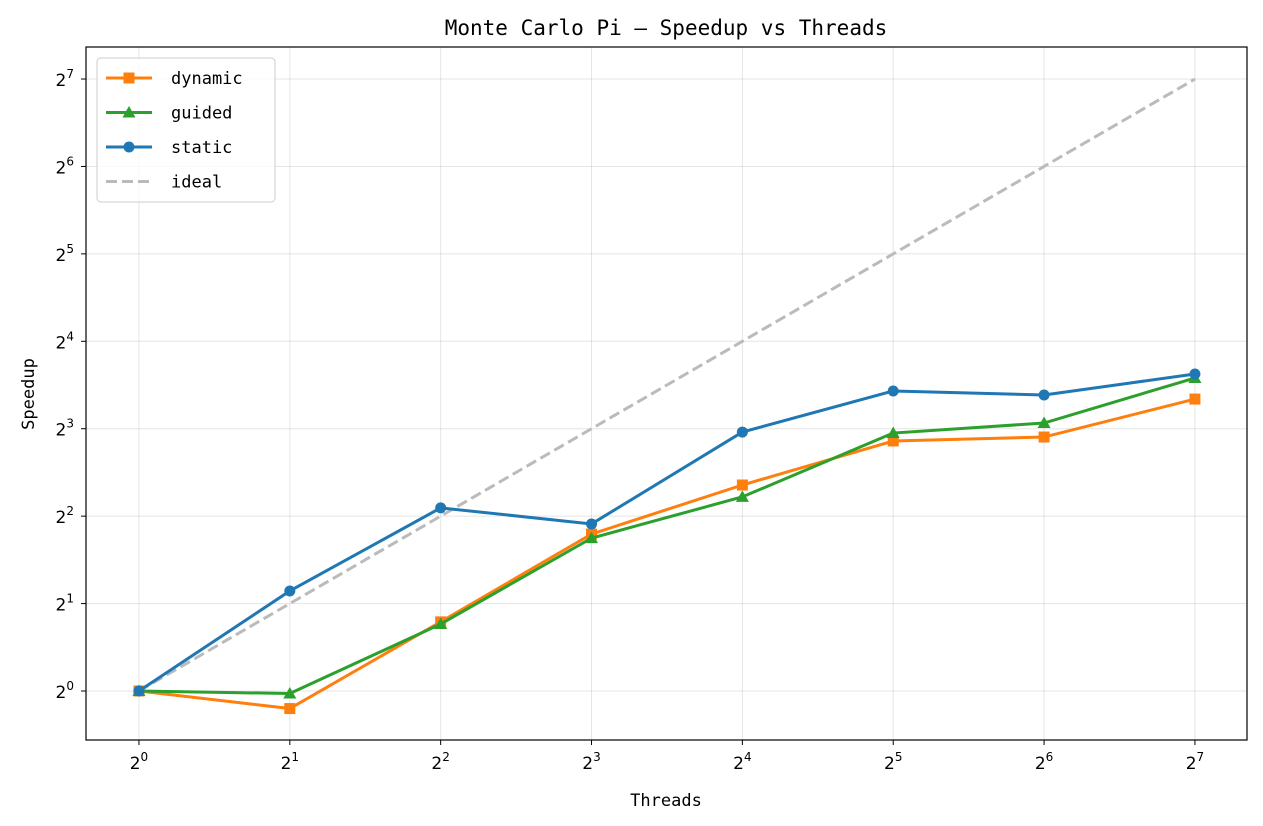 The height and width of the screenshot is (826, 1263). Describe the element at coordinates (893, 762) in the screenshot. I see `x-tick-label: 25` at that location.